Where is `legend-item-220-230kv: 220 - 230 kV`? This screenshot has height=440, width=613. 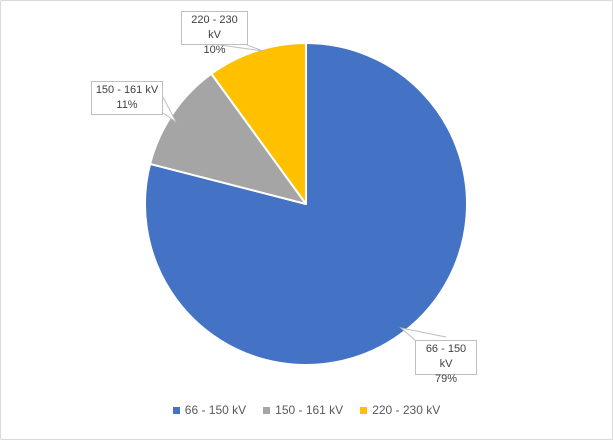 legend-item-220-230kv: 220 - 230 kV is located at coordinates (400, 410).